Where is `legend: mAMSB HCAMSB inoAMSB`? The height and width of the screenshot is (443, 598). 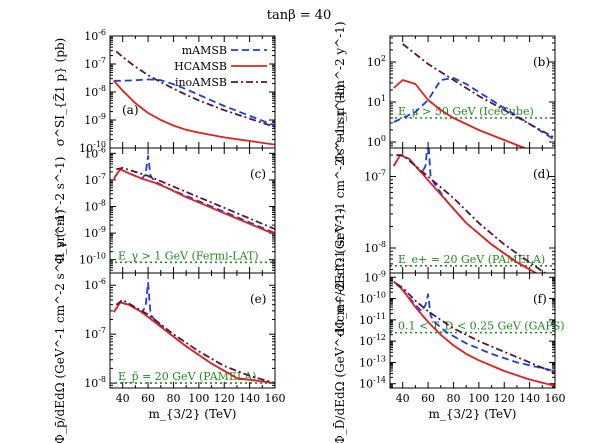 legend: mAMSB HCAMSB inoAMSB is located at coordinates (220, 66).